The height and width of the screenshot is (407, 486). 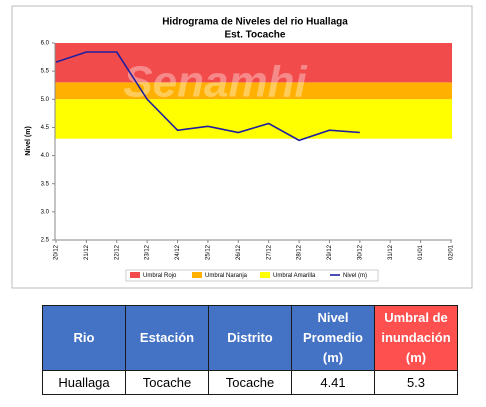 What do you see at coordinates (45, 212) in the screenshot?
I see `y-tick-label: 3.0` at bounding box center [45, 212].